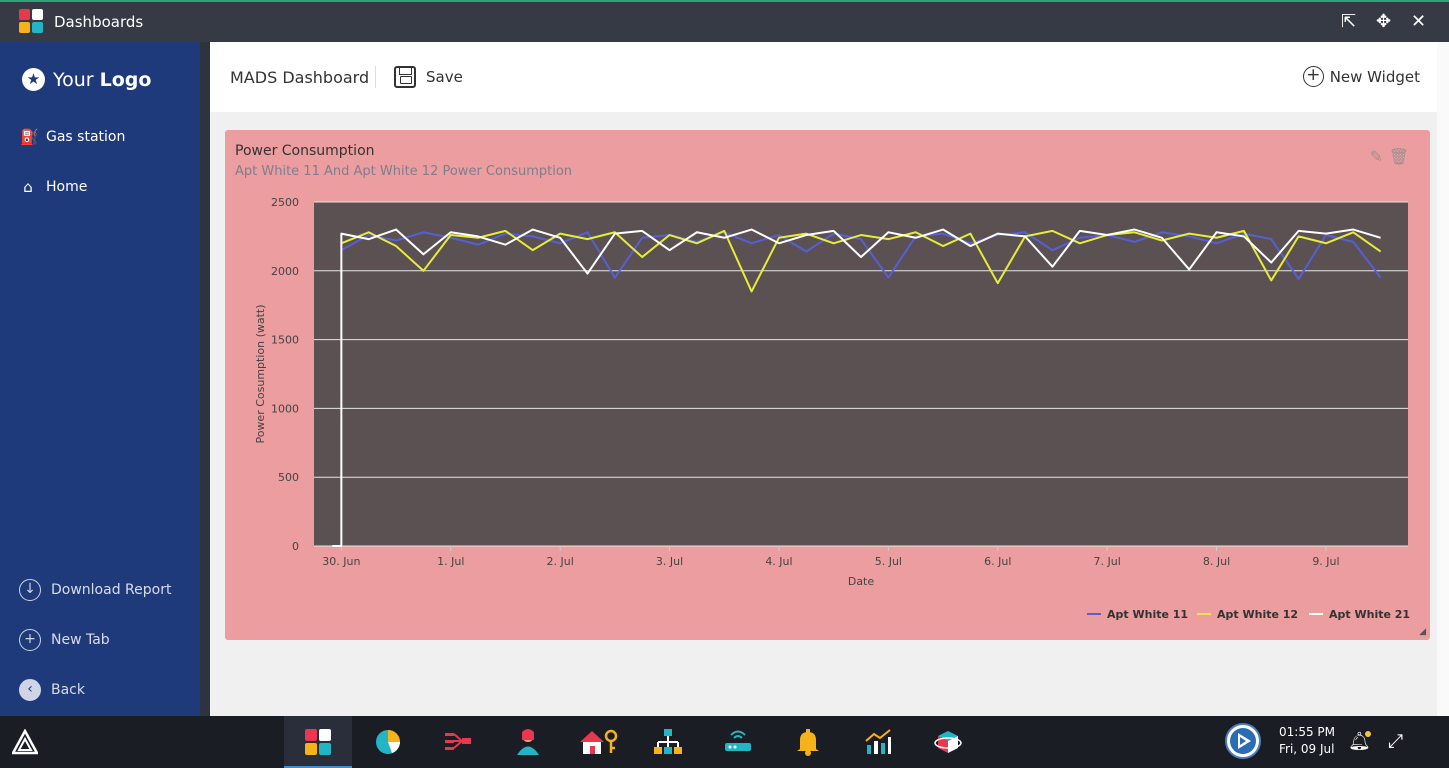 This screenshot has height=768, width=1449. What do you see at coordinates (1257, 614) in the screenshot?
I see `legend-label: Apt White 12` at bounding box center [1257, 614].